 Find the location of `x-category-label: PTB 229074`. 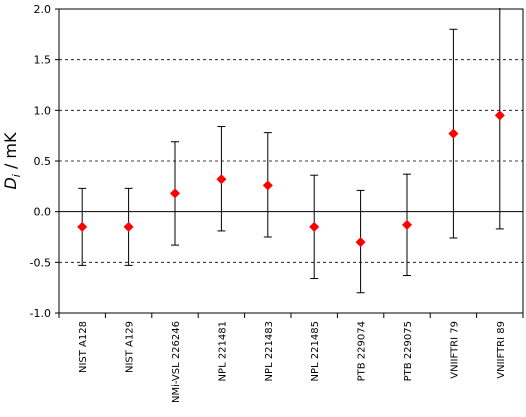

x-category-label: PTB 229074 is located at coordinates (362, 351).